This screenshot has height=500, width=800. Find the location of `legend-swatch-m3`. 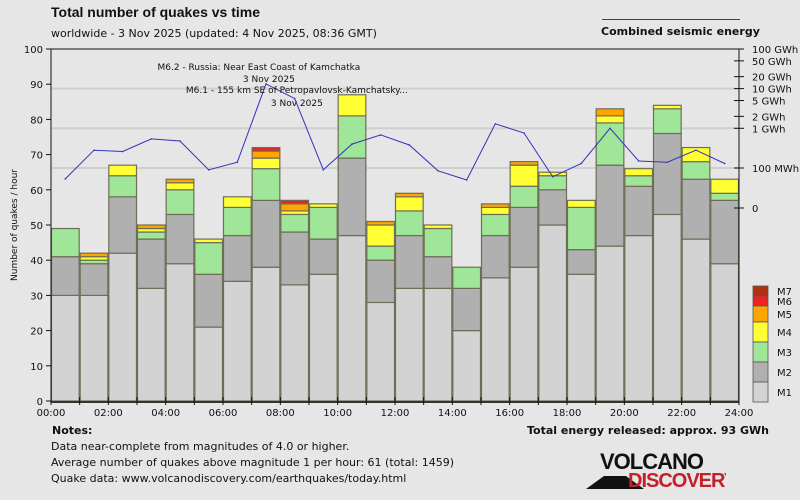

legend-swatch-m3 is located at coordinates (760, 352).